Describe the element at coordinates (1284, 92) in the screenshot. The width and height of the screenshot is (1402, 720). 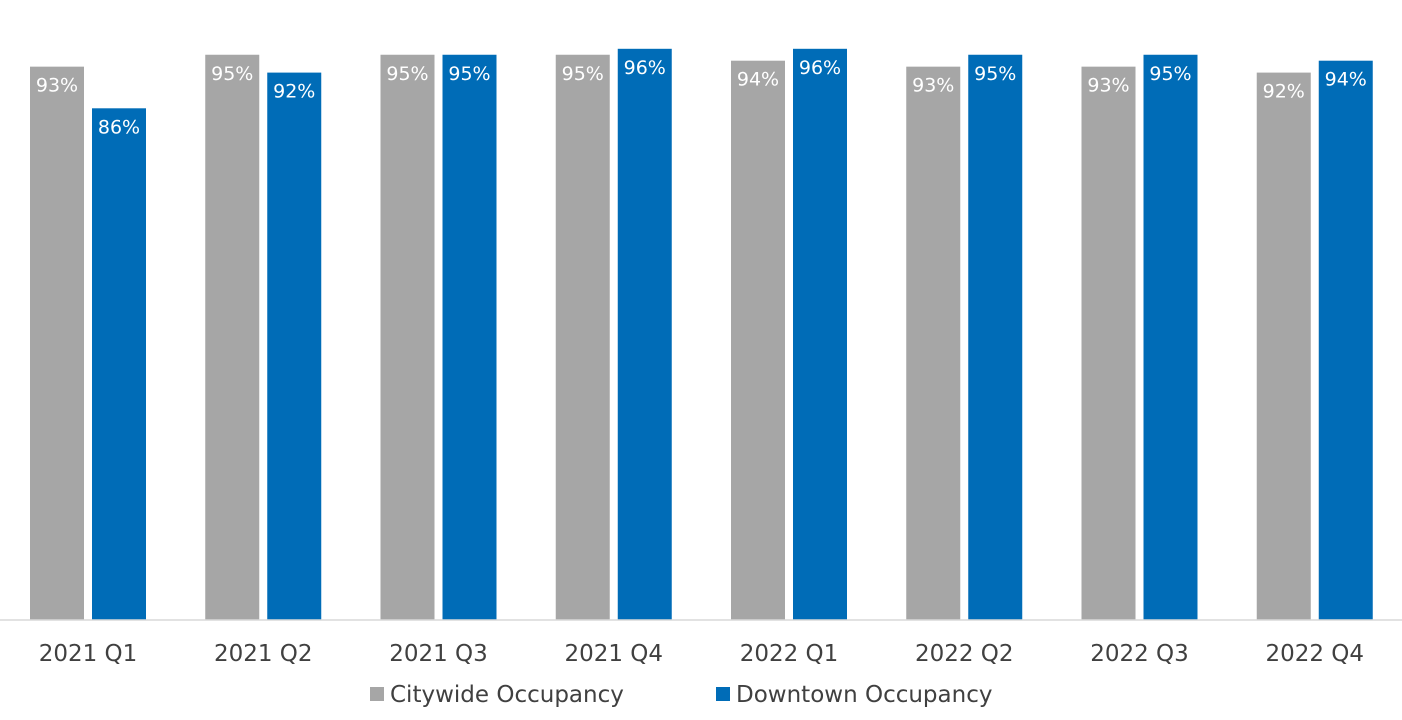
I see `citywide-data-label: 92%` at that location.